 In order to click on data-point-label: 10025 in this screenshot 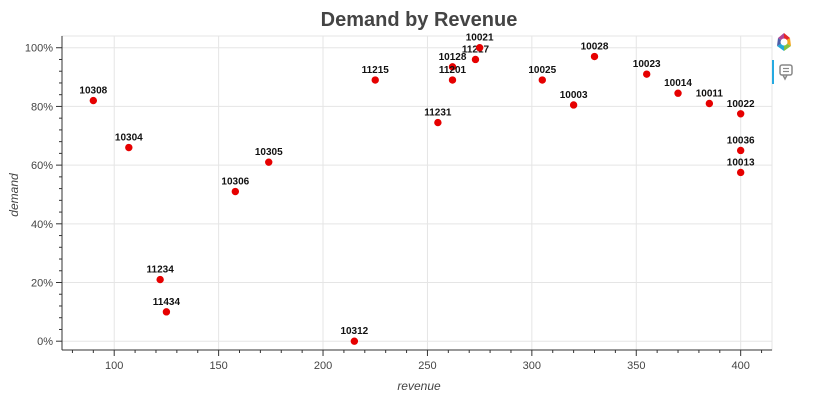, I will do `click(542, 70)`.